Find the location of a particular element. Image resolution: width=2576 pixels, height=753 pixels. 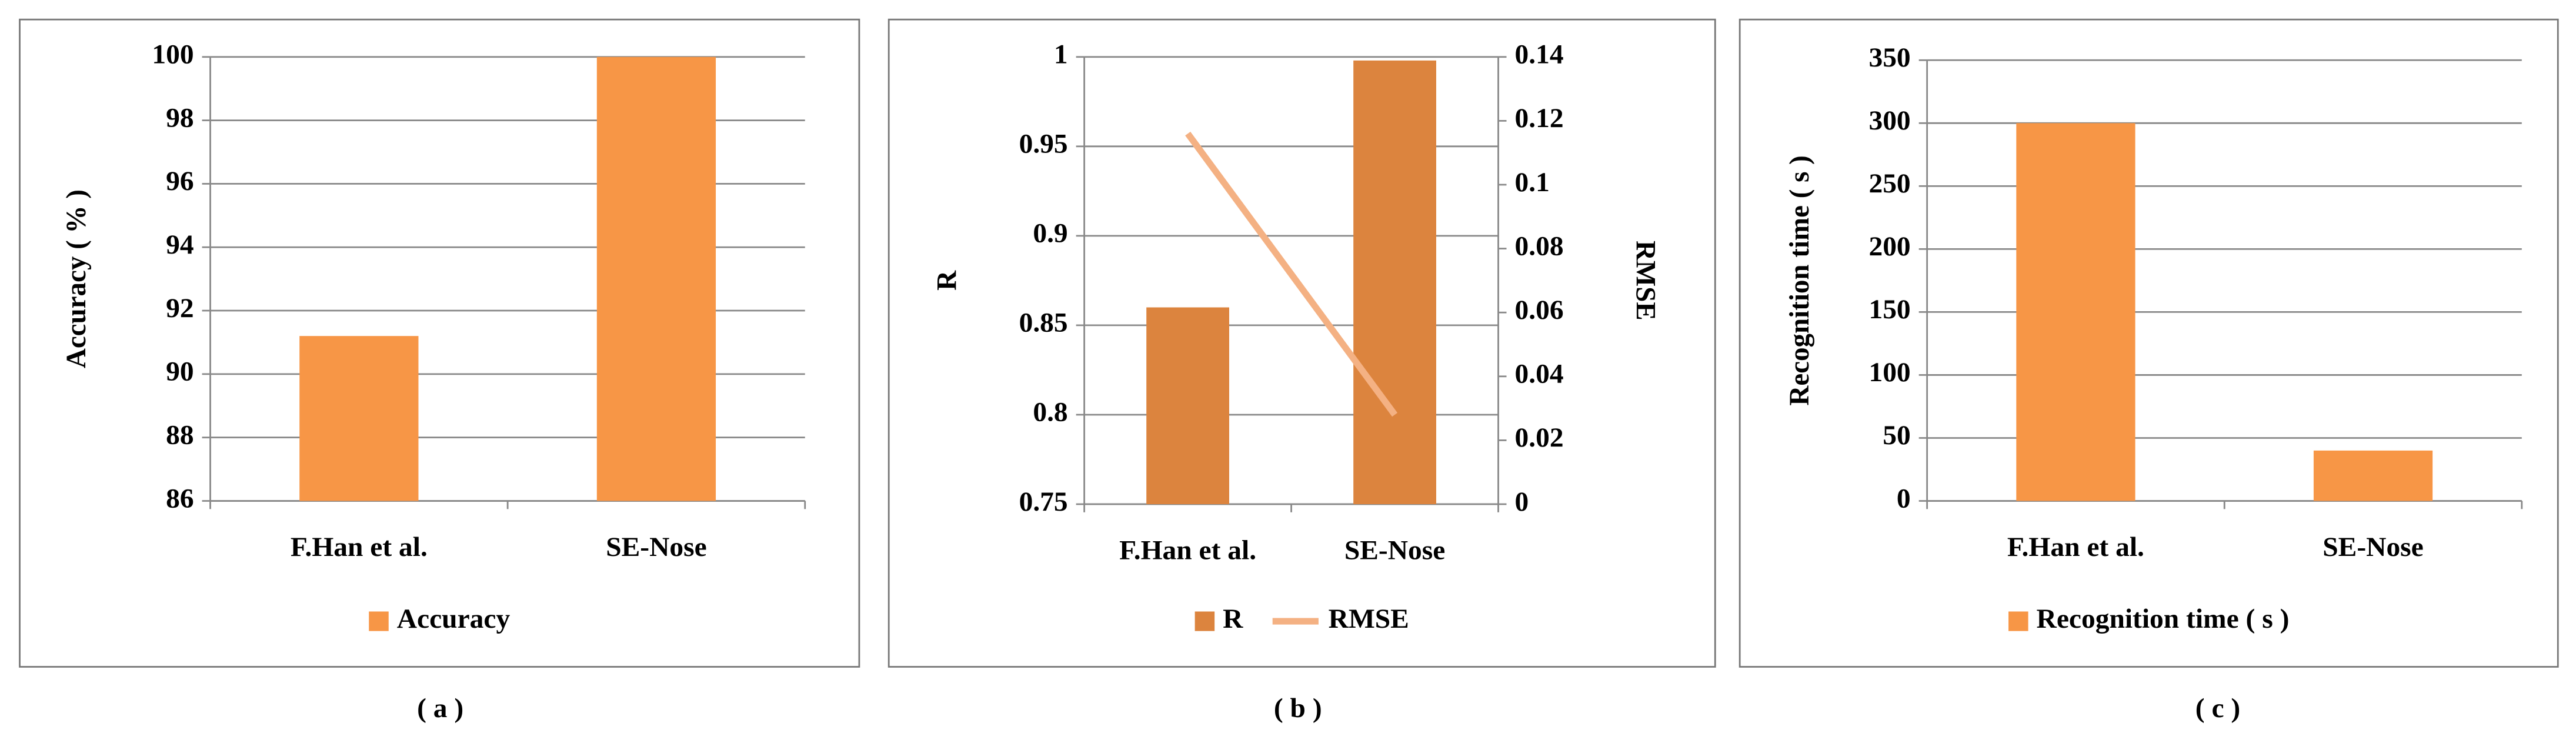

y2-tick-label: 0.14 is located at coordinates (1538, 54).